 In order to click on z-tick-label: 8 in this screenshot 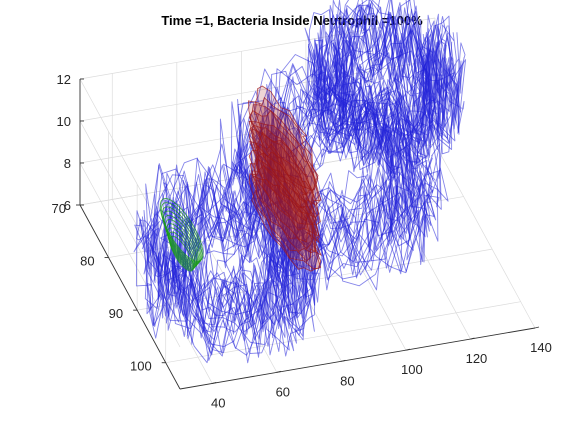, I will do `click(67, 163)`.